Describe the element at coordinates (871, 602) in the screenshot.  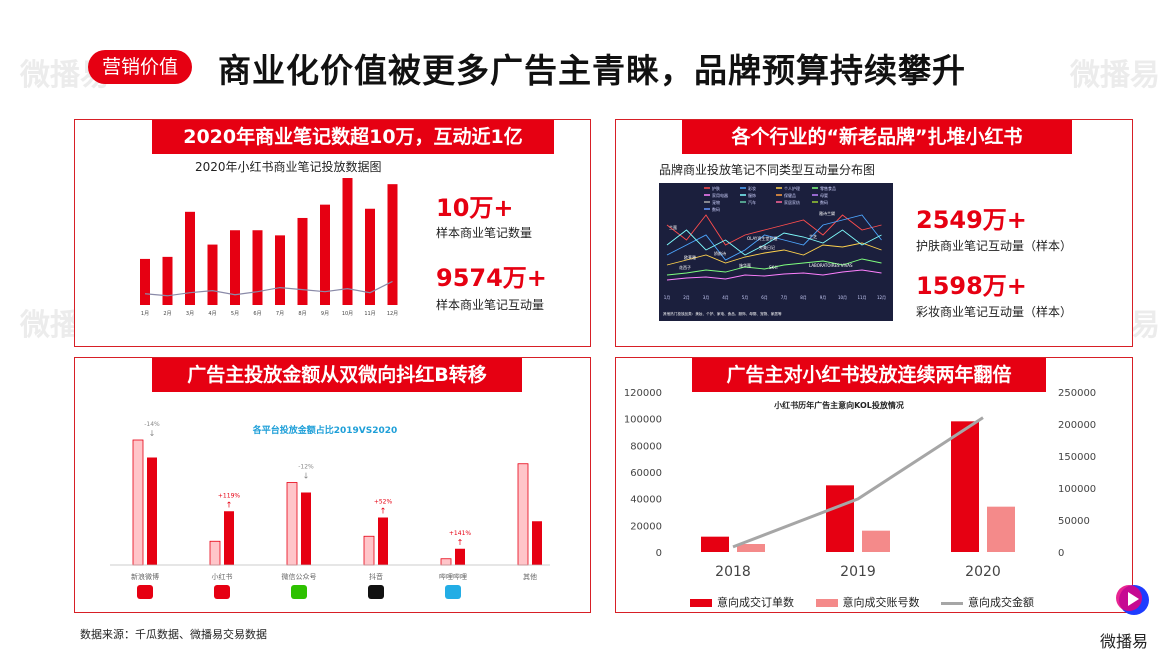
I see `kol-chart-legend: 意向成交订单数 意向成交账号数 意向成交金额` at that location.